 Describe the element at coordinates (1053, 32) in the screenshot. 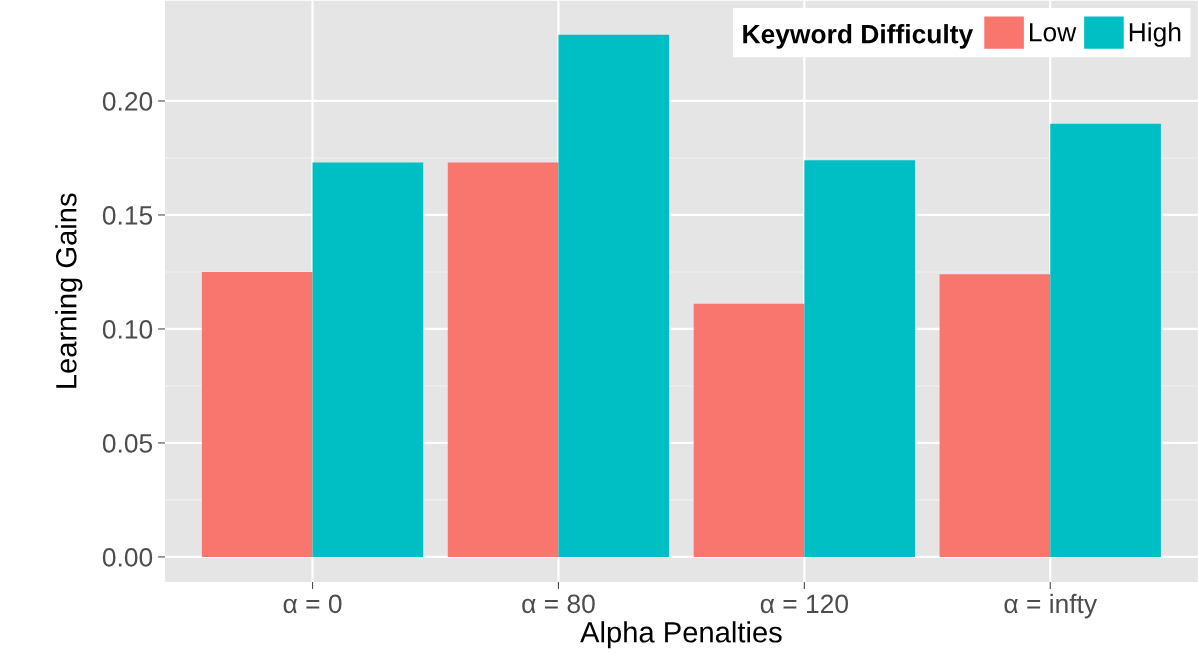

I see `legend-label: Low` at that location.